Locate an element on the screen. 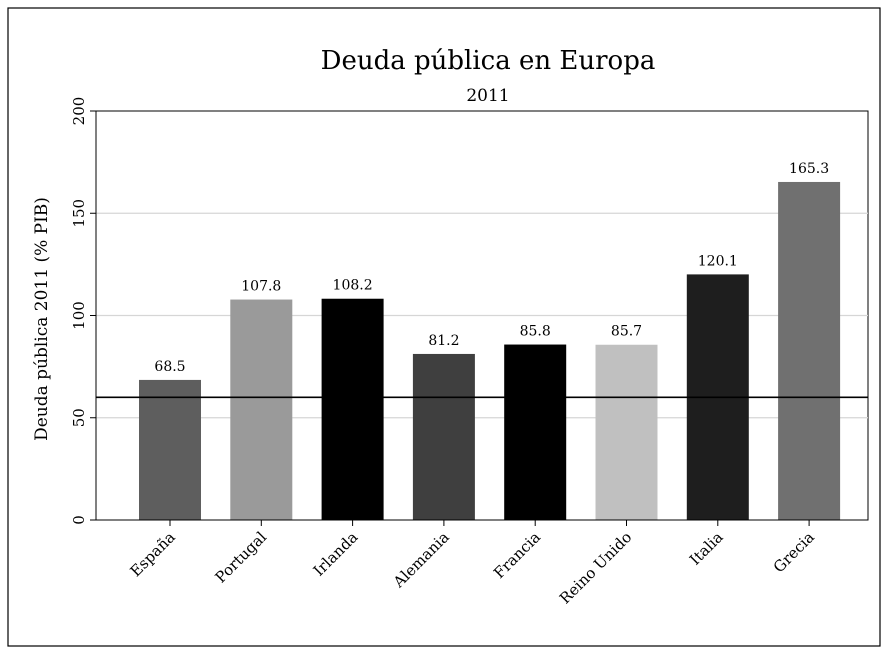  data-label: 81.2 is located at coordinates (443, 341).